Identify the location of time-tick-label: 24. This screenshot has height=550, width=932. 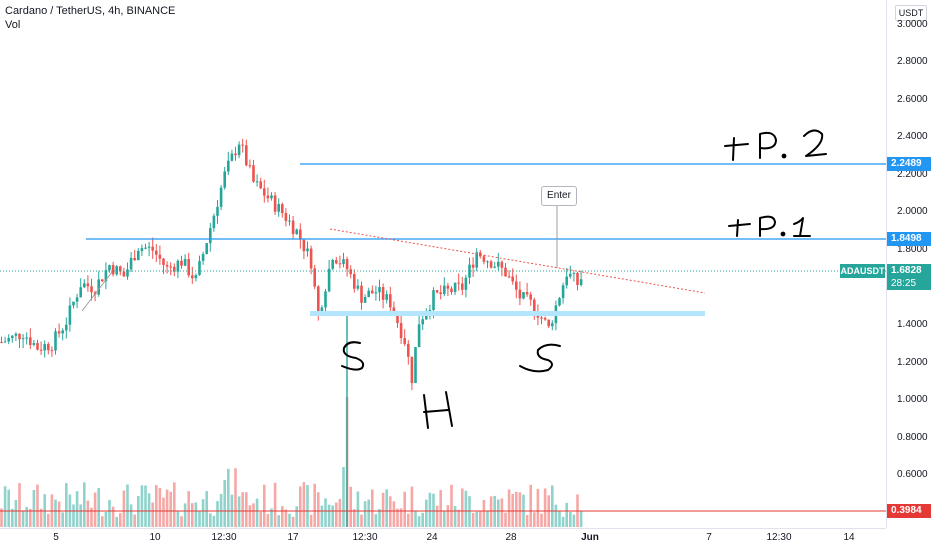
(432, 537).